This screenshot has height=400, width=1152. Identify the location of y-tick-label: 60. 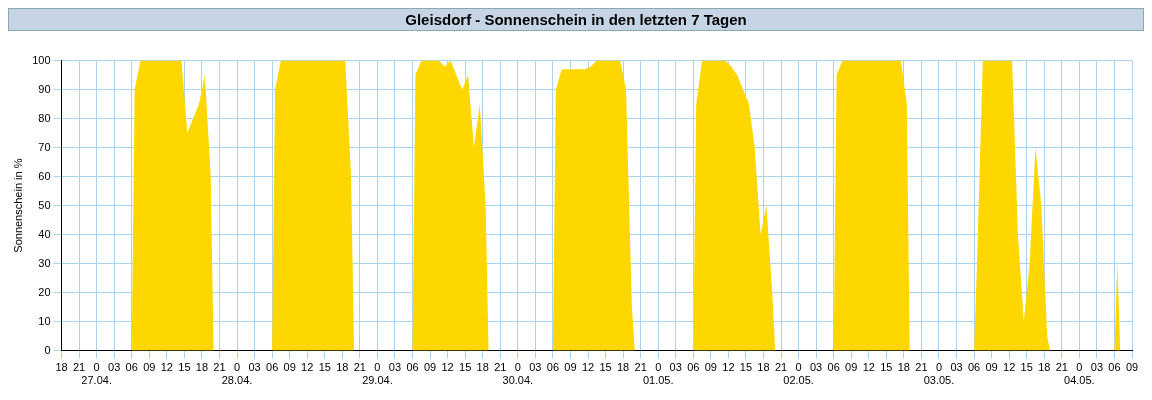
(44, 175).